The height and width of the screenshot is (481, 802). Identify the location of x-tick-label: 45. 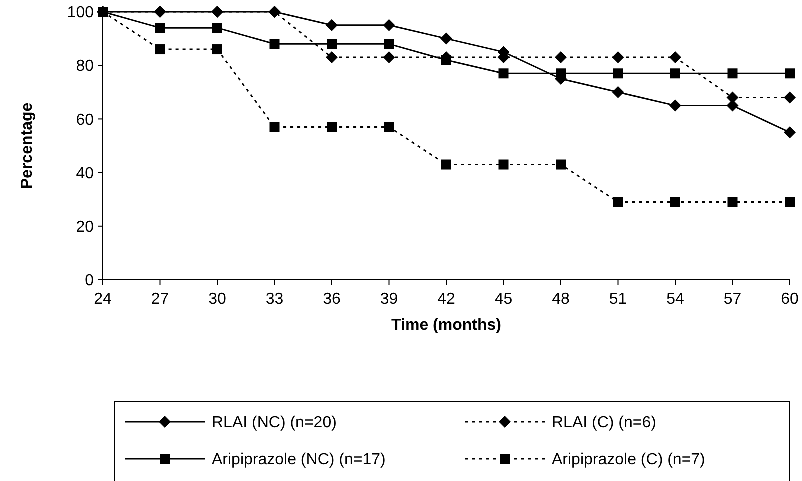
(503, 299).